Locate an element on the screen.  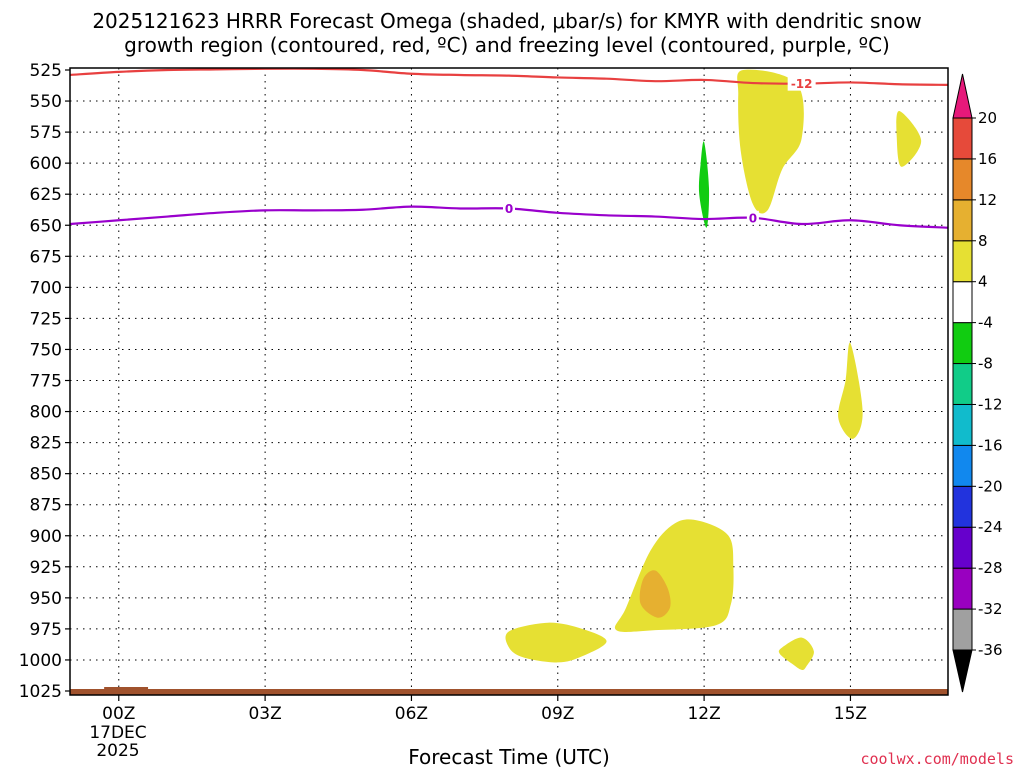
x-tick-label: 15Z is located at coordinates (850, 714).